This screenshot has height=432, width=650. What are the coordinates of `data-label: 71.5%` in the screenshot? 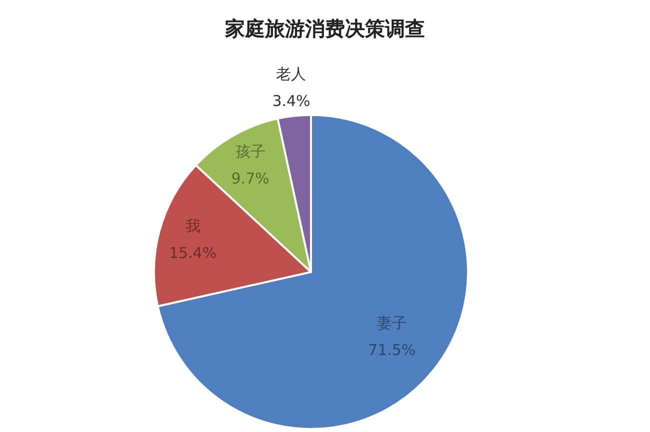 It's located at (392, 349).